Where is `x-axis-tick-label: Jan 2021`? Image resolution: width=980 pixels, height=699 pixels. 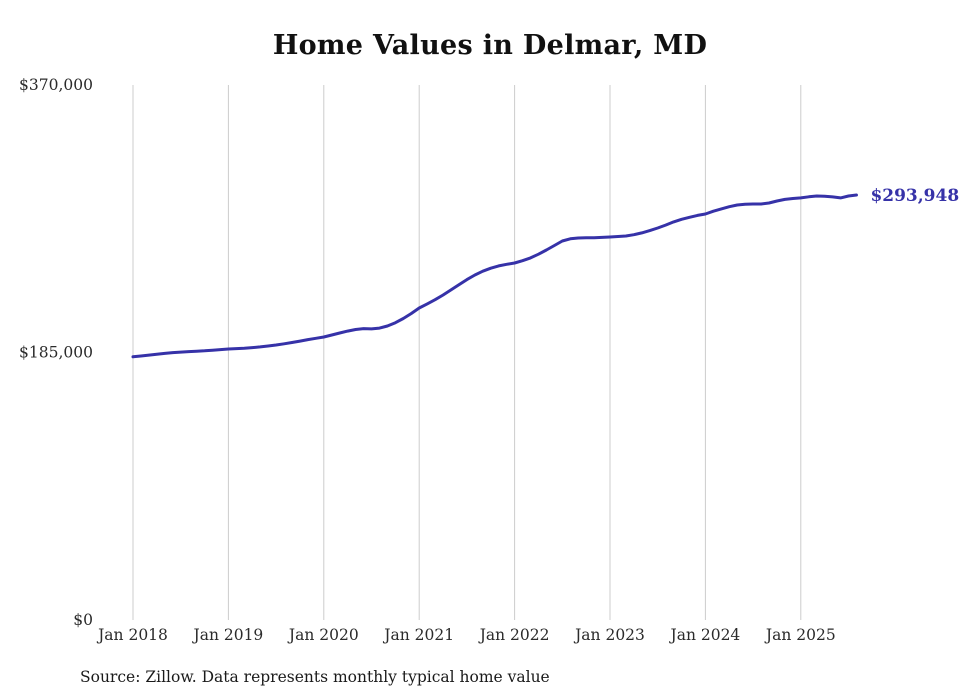 x-axis-tick-label: Jan 2021 is located at coordinates (418, 635).